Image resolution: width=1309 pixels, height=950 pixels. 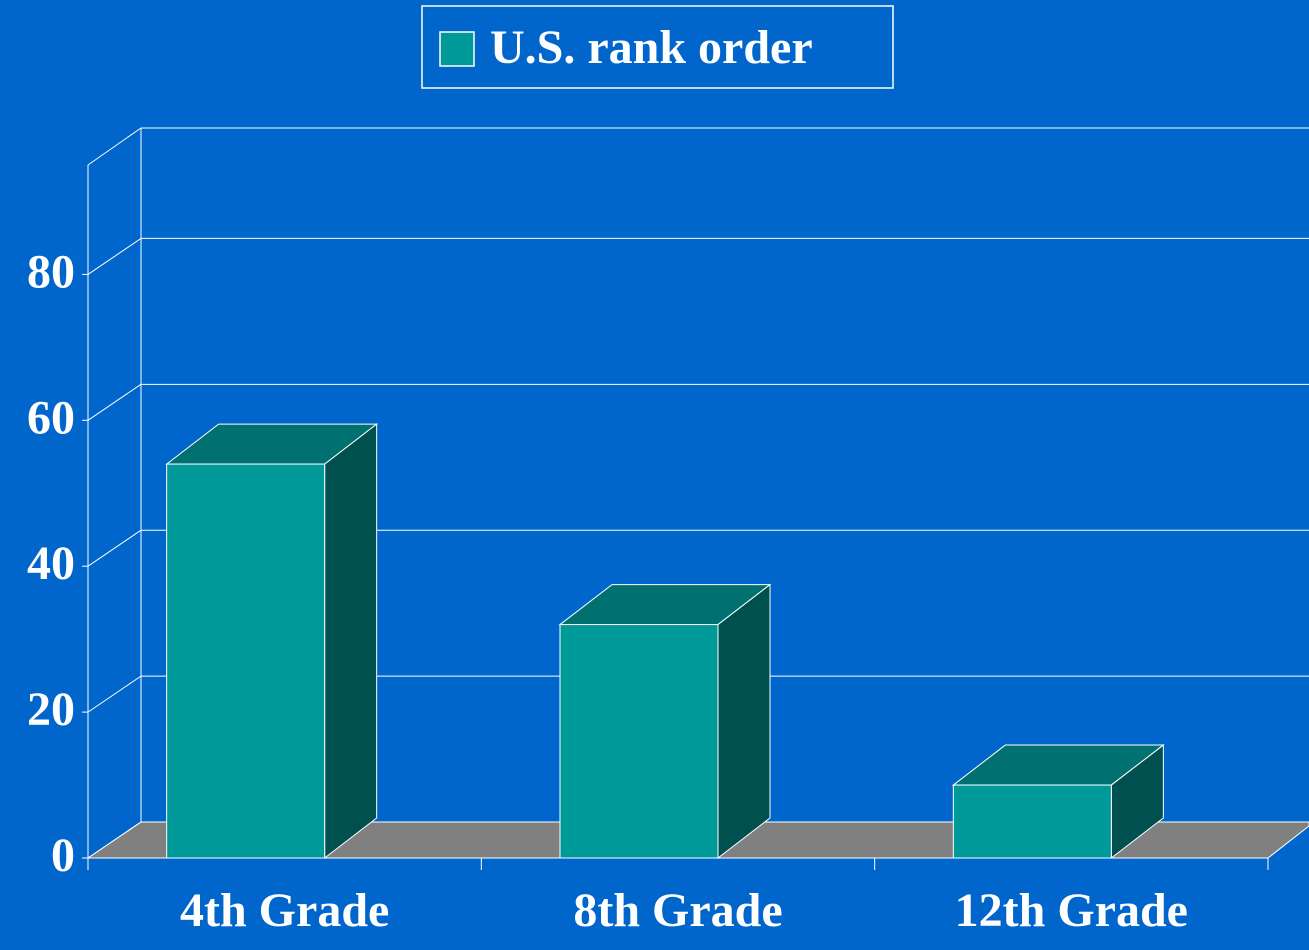 What do you see at coordinates (51, 563) in the screenshot?
I see `y-tick-label: 40` at bounding box center [51, 563].